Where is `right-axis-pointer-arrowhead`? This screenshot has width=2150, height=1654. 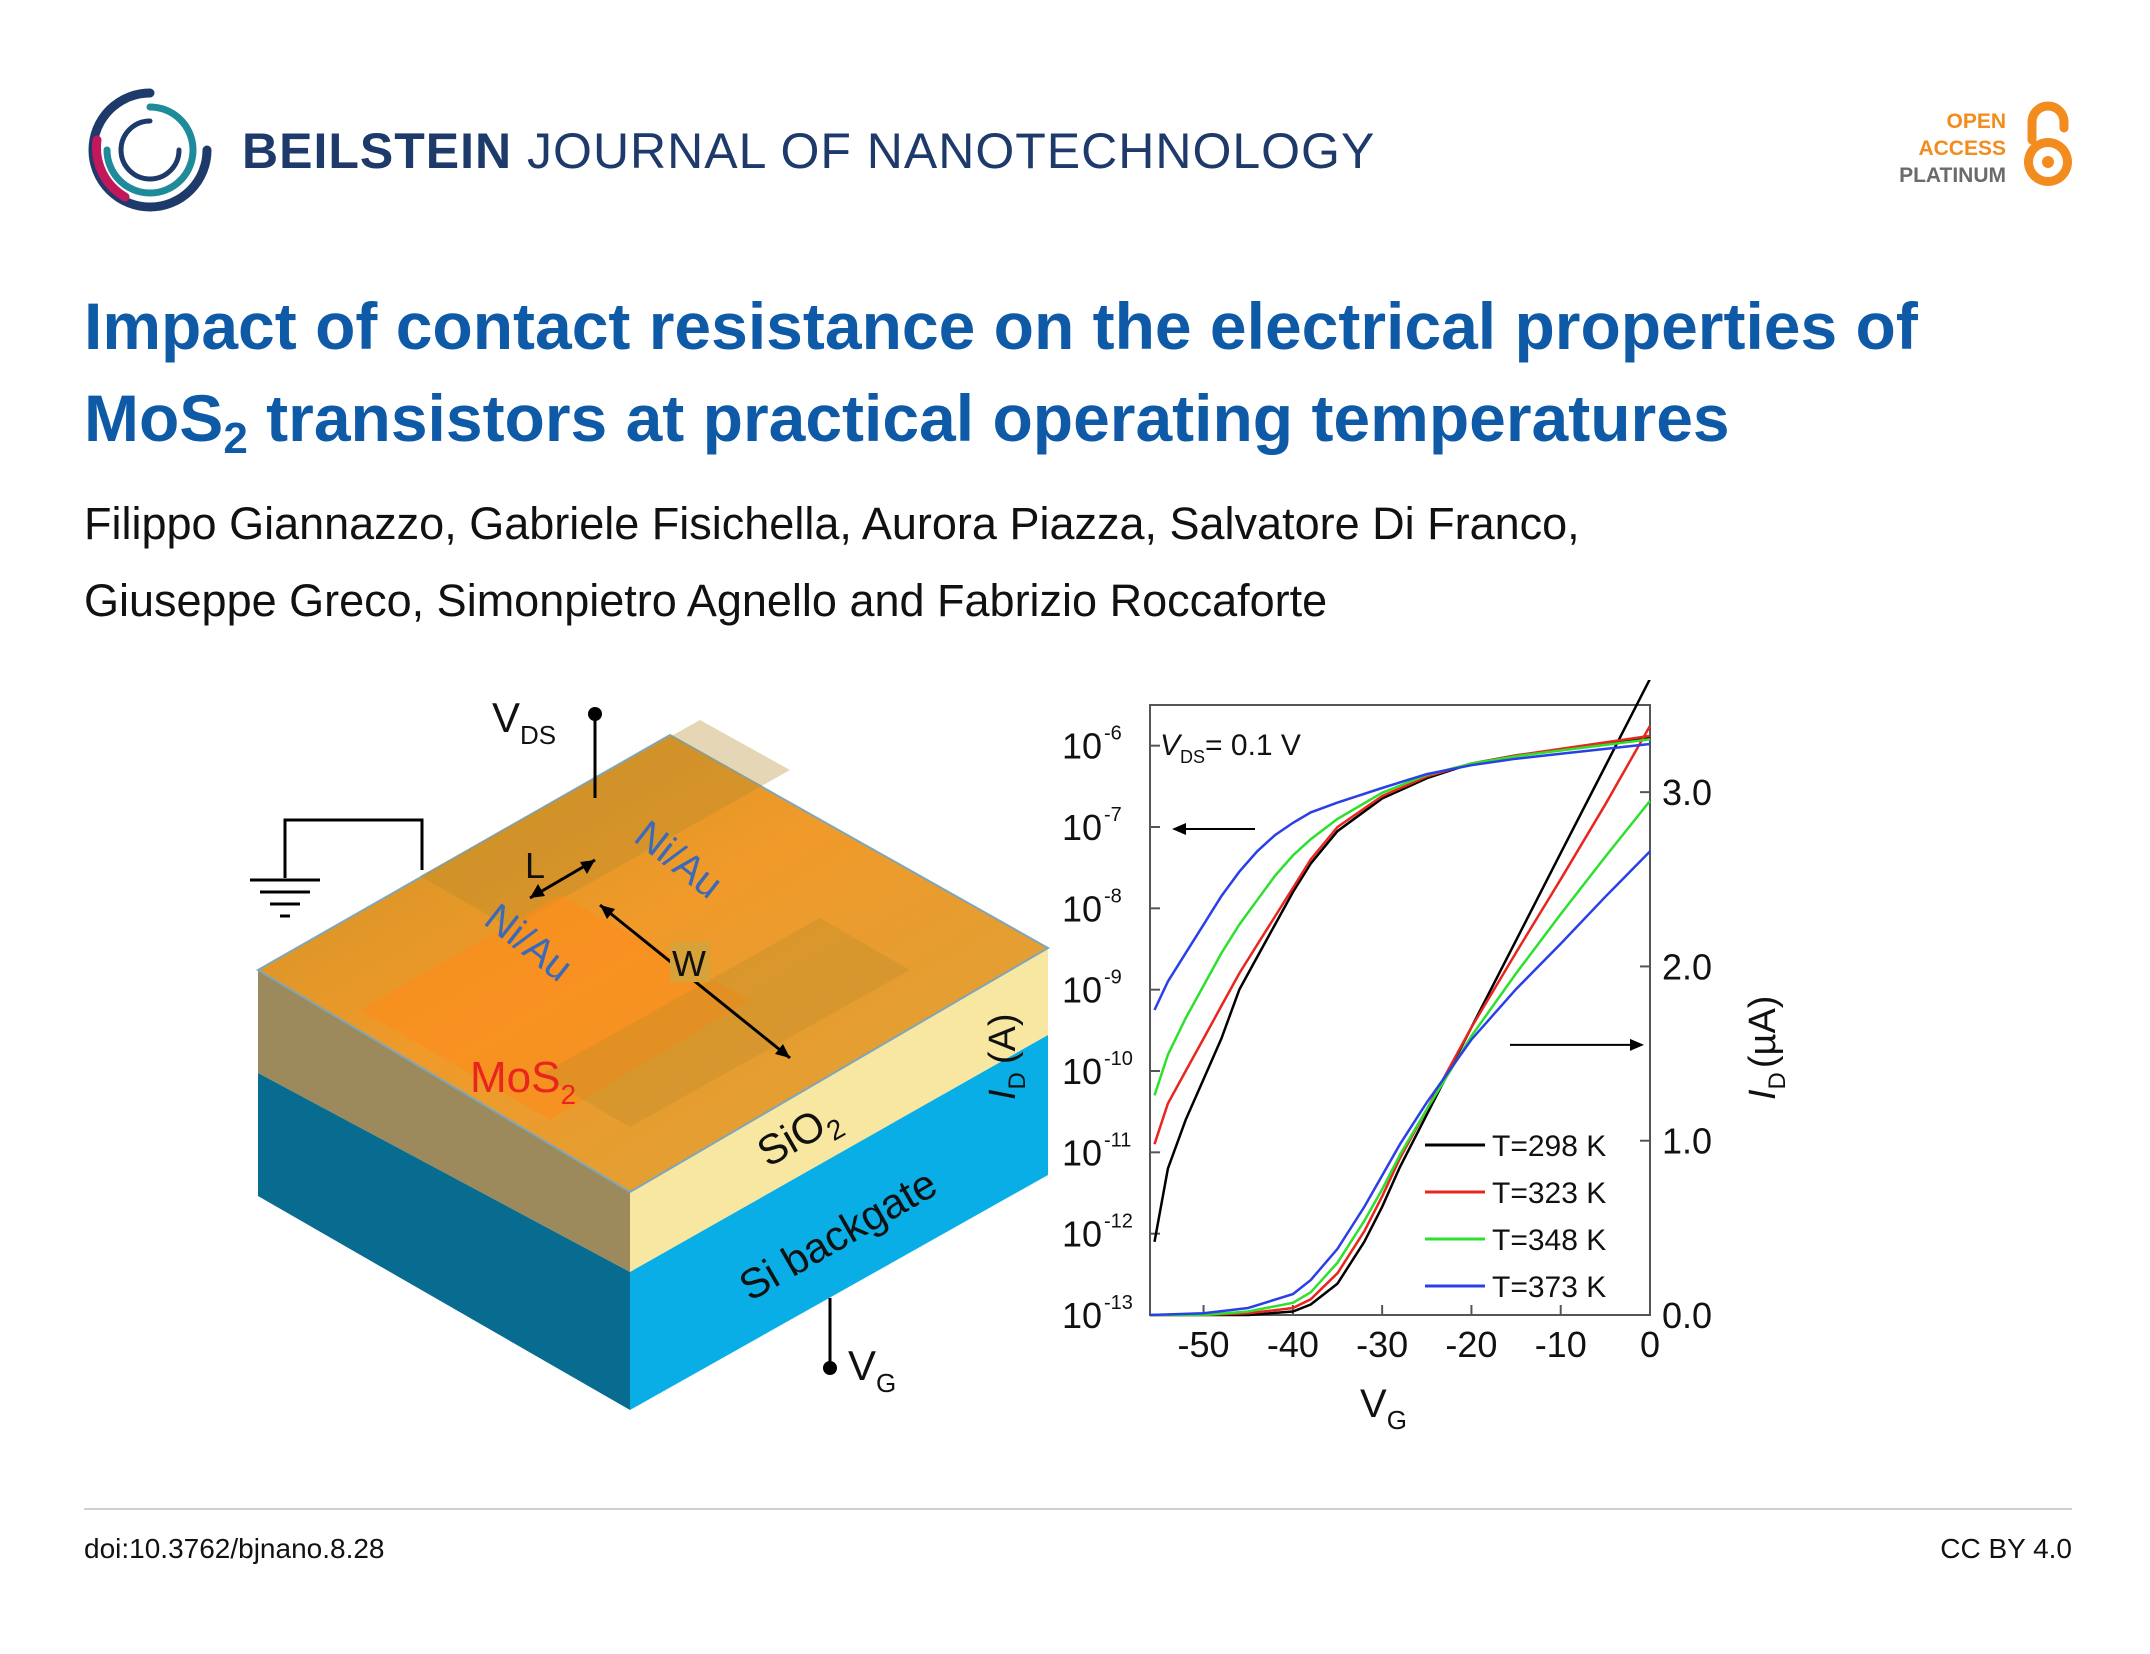 right-axis-pointer-arrowhead is located at coordinates (1637, 1044).